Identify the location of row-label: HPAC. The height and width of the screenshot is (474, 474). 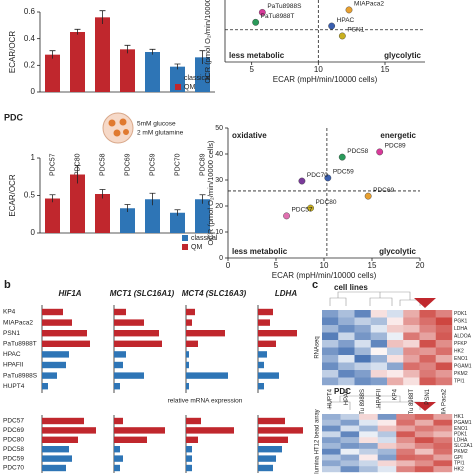
(12, 354).